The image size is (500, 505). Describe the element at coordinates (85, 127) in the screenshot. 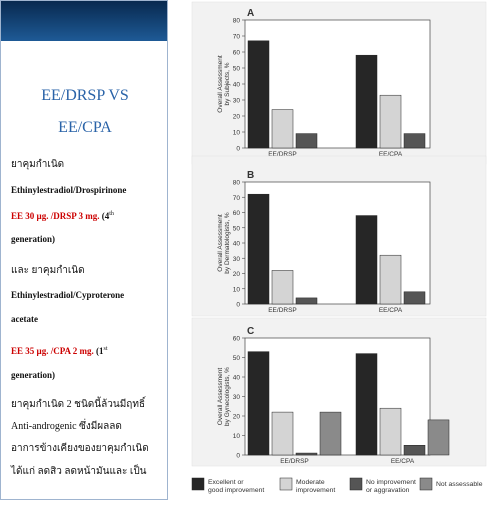

I see `slide-title-line2: EE/CPA` at that location.